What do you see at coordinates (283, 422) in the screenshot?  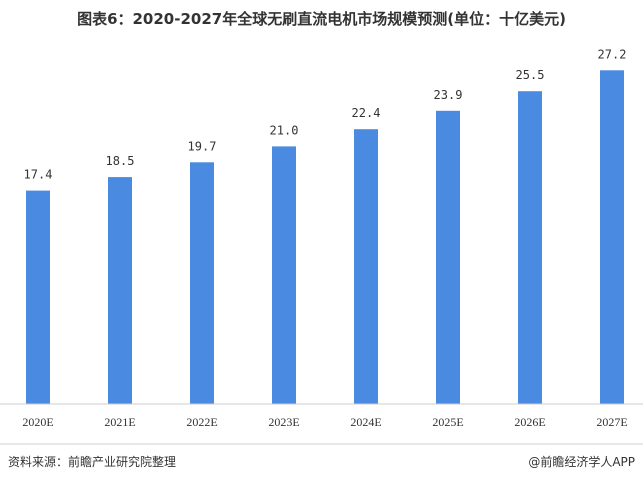 I see `x-tick-label-2023E: 2023E` at bounding box center [283, 422].